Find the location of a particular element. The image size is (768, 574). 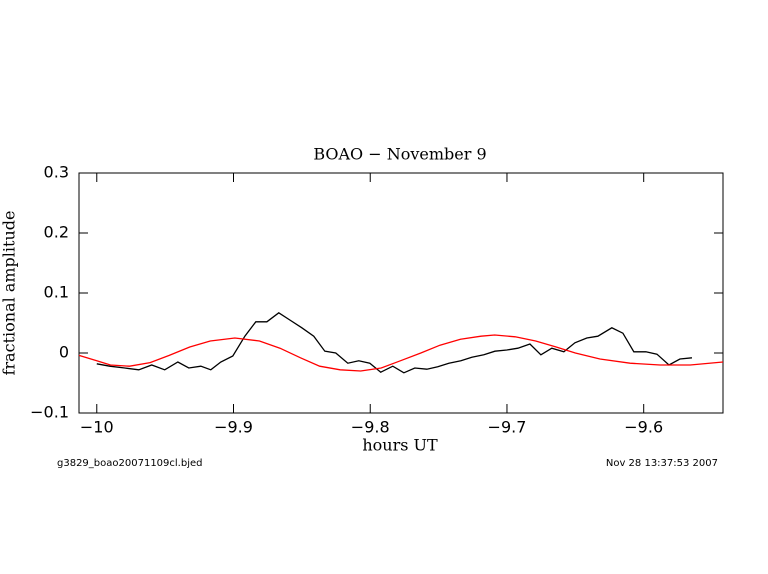

y-tick-label: 0 is located at coordinates (64, 352).